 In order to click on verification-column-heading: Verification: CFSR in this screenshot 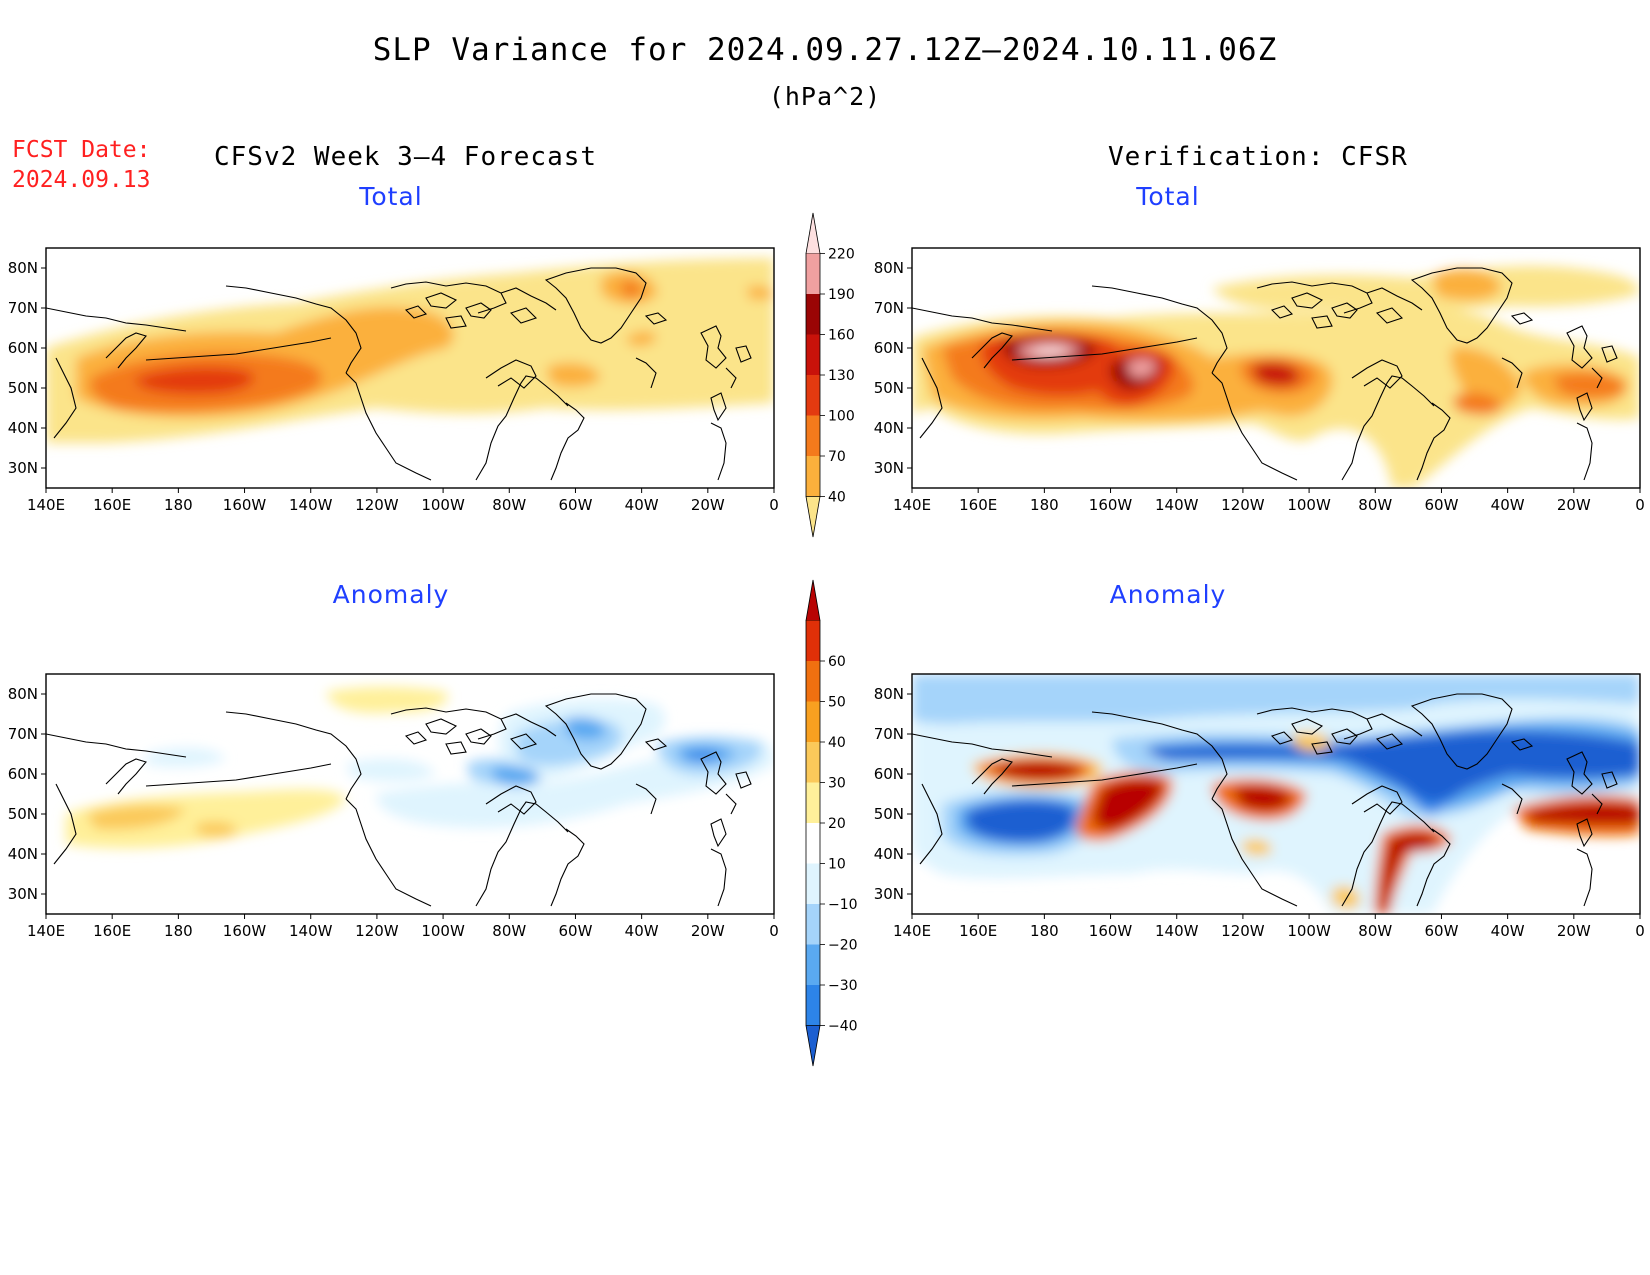, I will do `click(1258, 157)`.